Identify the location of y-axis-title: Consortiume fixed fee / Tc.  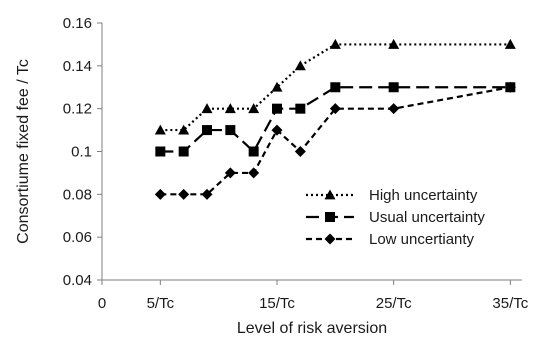
(23, 151).